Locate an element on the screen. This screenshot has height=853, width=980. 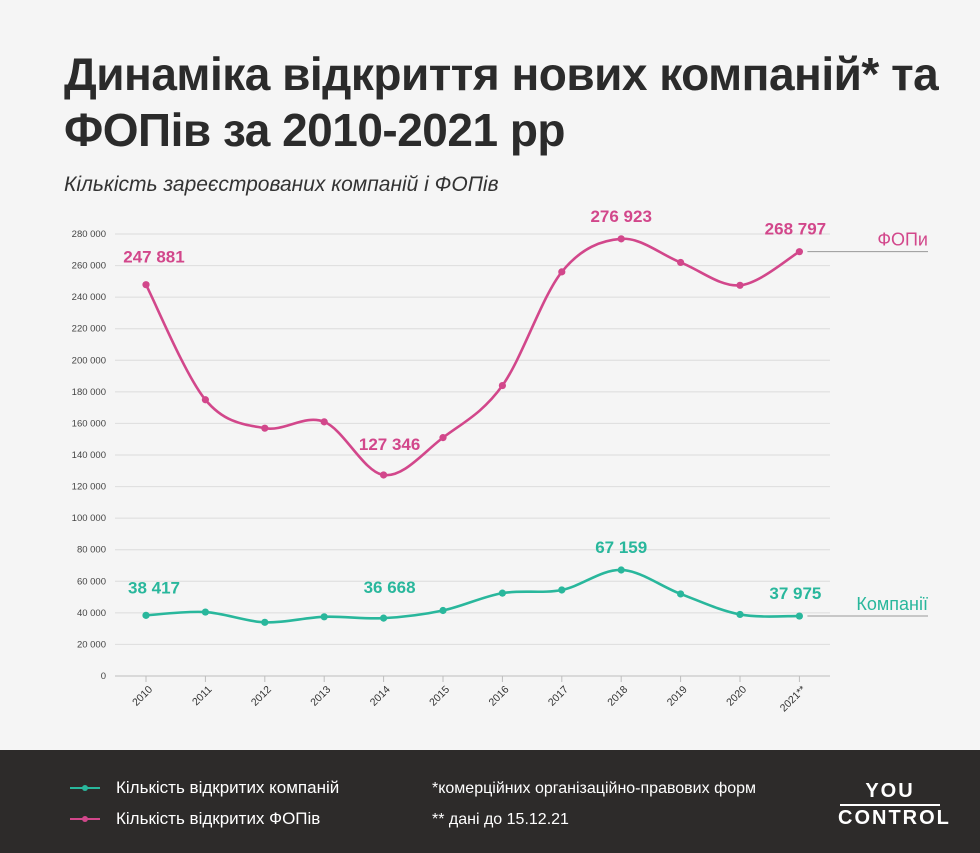
legend-item-fop: Кількість відкритих ФОПів is located at coordinates (195, 819).